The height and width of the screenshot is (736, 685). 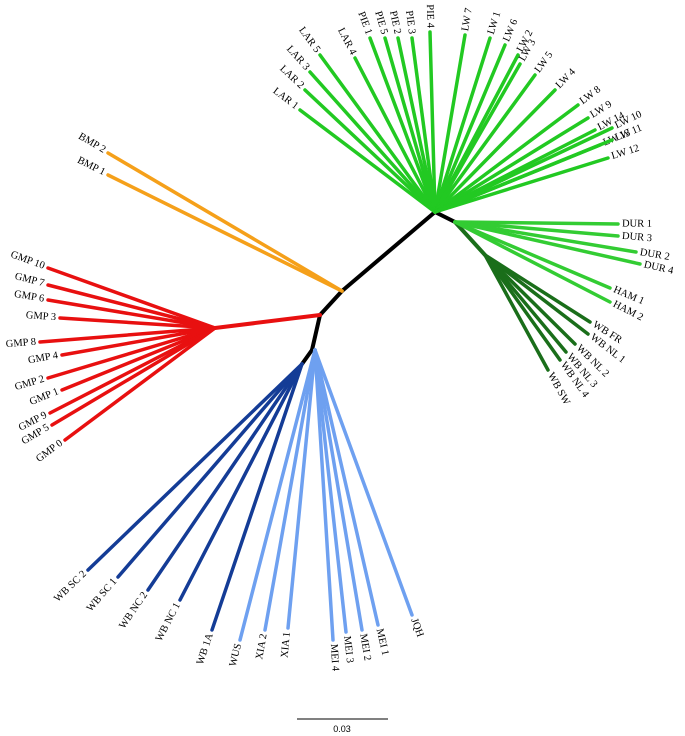 I want to click on leaf-label: GMP 6, so click(x=29, y=297).